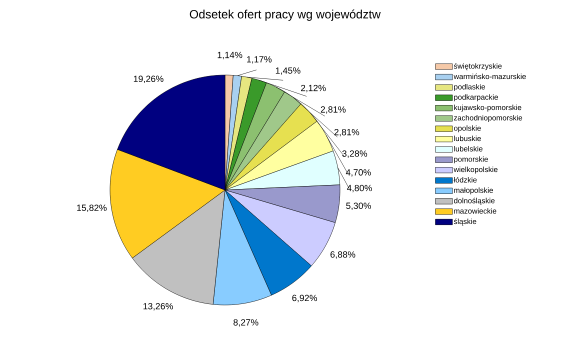 Image resolution: width=570 pixels, height=340 pixels. Describe the element at coordinates (285, 15) in the screenshot. I see `chart-title: Odsetek ofert pracy wg województw` at that location.